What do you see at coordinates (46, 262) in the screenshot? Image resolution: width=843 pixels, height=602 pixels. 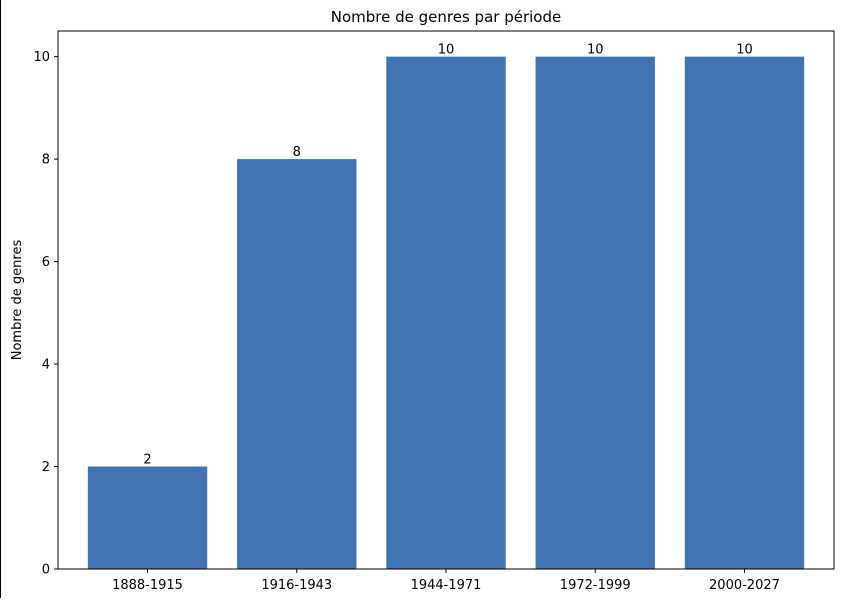 I see `y-tick-label: 6` at bounding box center [46, 262].